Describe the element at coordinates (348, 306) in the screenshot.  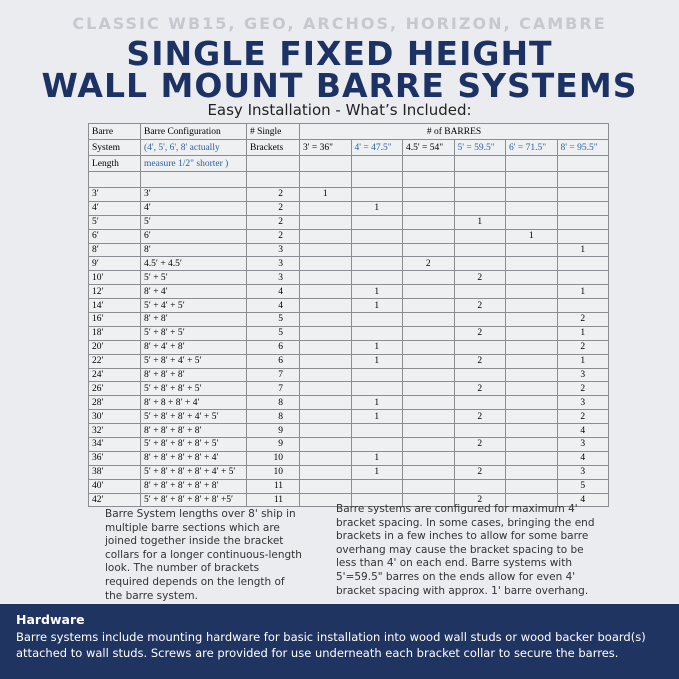
I see `data-row: 14′ 5′ + 4′ + 5′ 4 1 2` at that location.